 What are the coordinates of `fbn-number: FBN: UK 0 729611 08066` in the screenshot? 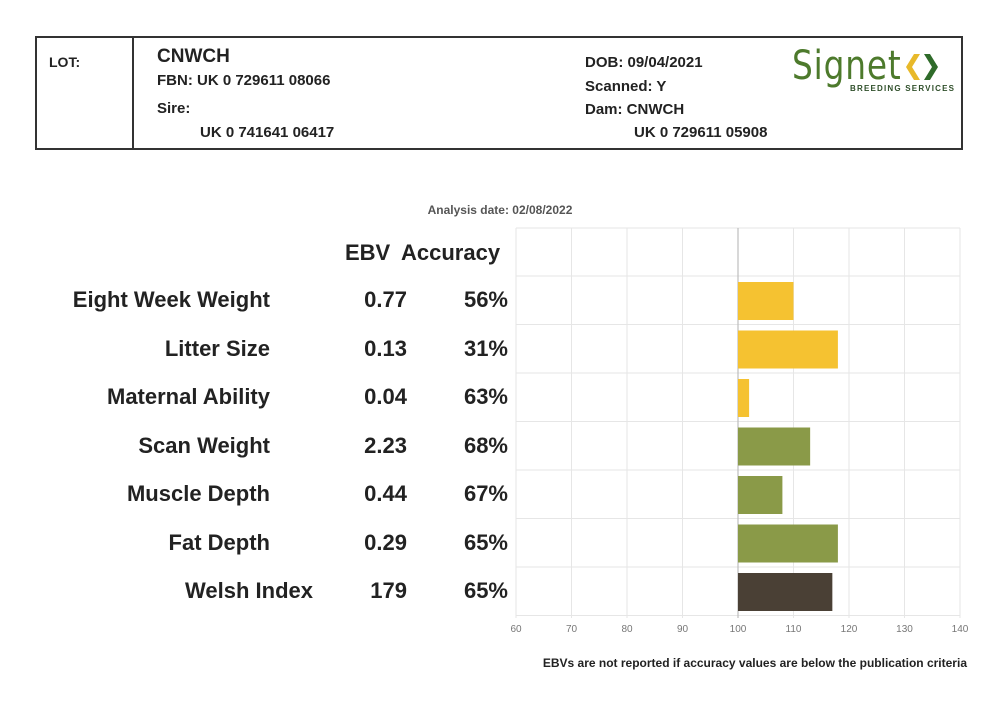 It's located at (244, 80).